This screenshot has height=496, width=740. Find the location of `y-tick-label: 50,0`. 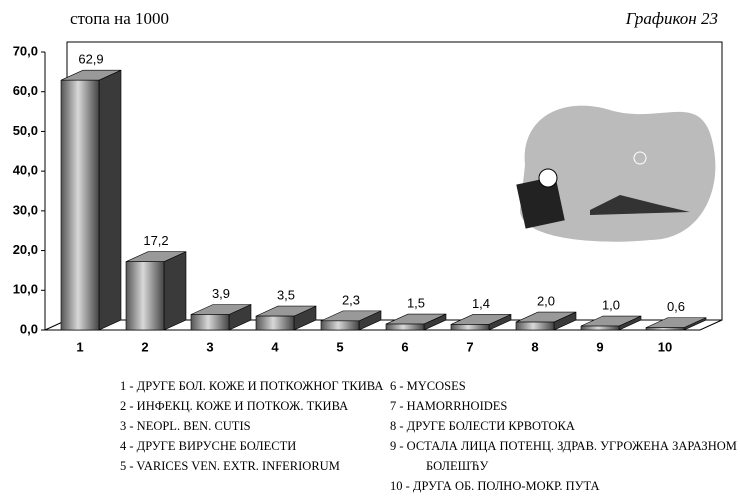

y-tick-label: 50,0 is located at coordinates (25, 130).